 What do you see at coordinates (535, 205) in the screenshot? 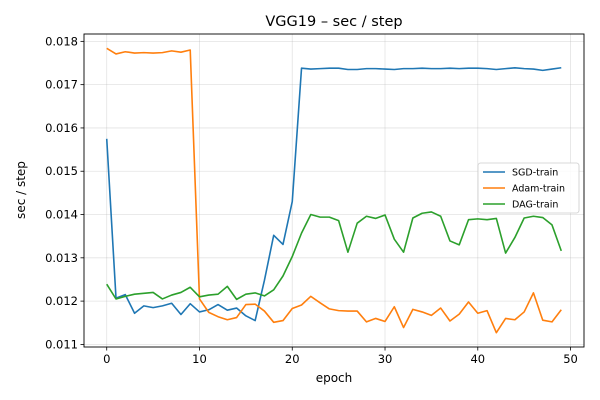
I see `legend-label: DAG-train` at bounding box center [535, 205].